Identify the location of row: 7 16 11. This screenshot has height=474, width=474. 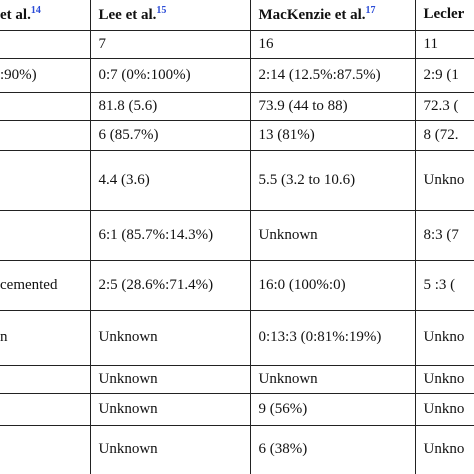
(237, 44).